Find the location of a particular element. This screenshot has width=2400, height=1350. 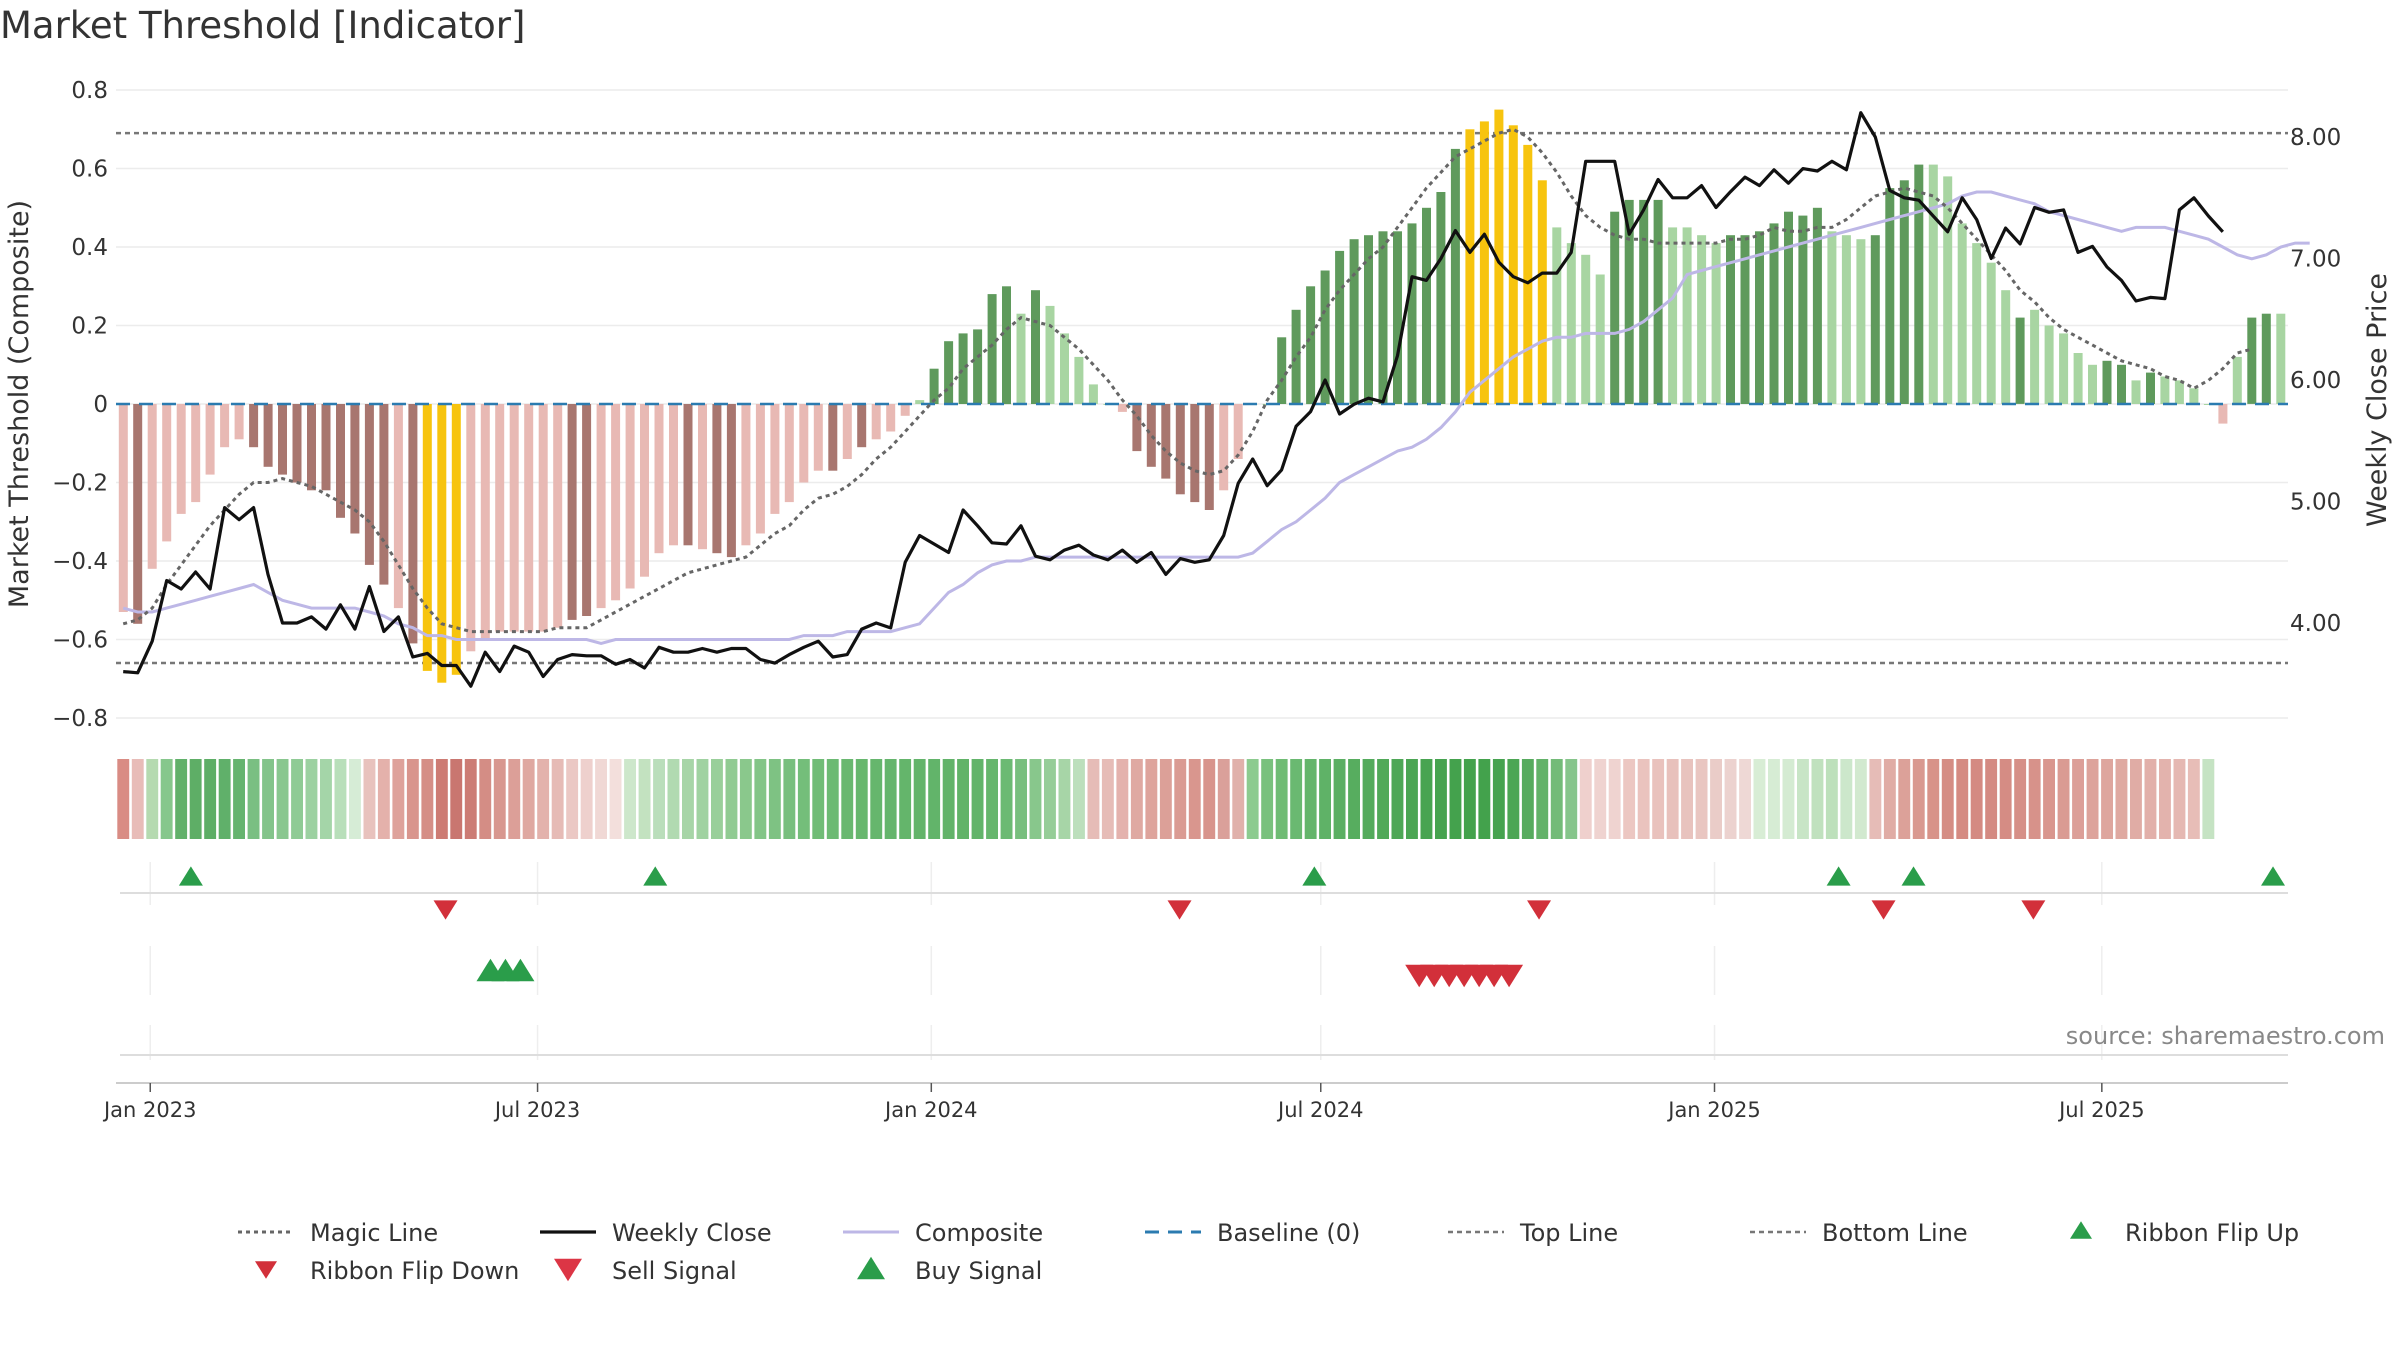

chart-title: Market Threshold [Indicator] is located at coordinates (263, 25).